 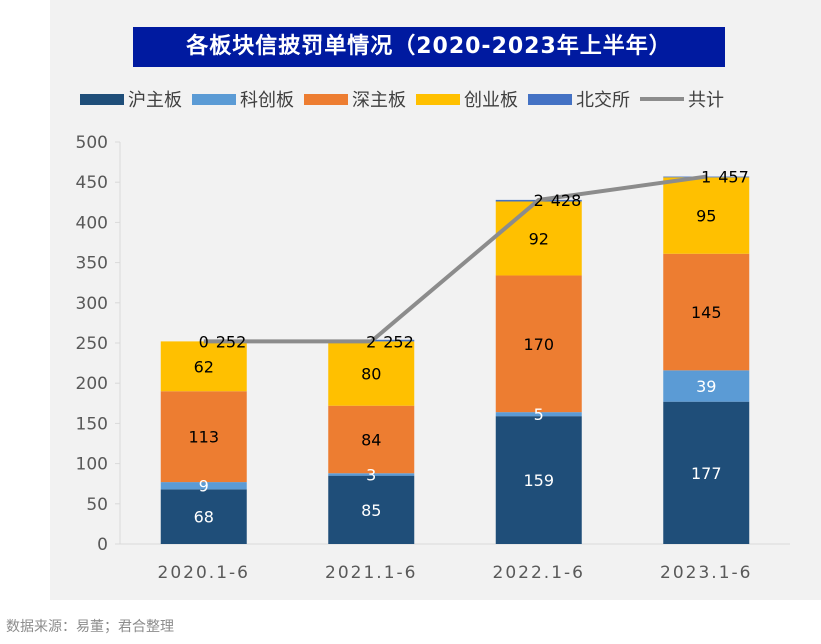 I want to click on y-tick-label: 250, so click(x=92, y=344).